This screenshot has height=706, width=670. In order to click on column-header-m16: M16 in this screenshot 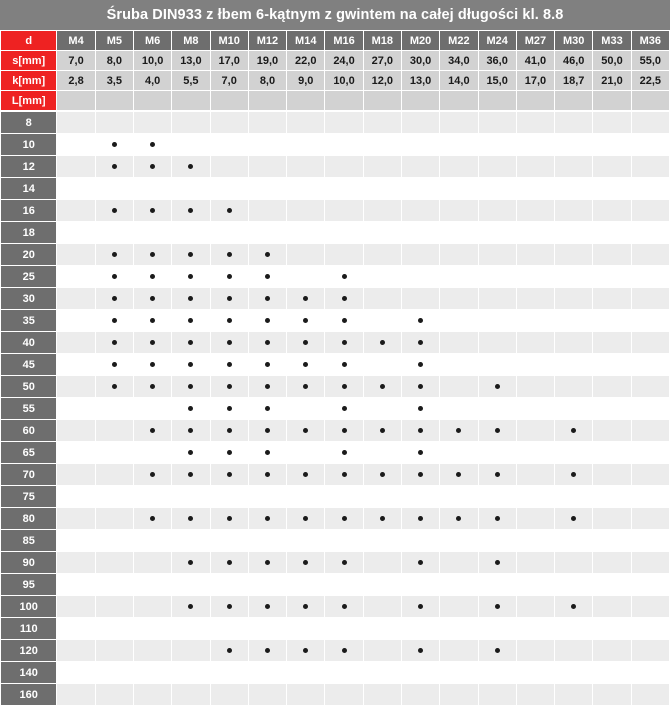, I will do `click(344, 40)`.